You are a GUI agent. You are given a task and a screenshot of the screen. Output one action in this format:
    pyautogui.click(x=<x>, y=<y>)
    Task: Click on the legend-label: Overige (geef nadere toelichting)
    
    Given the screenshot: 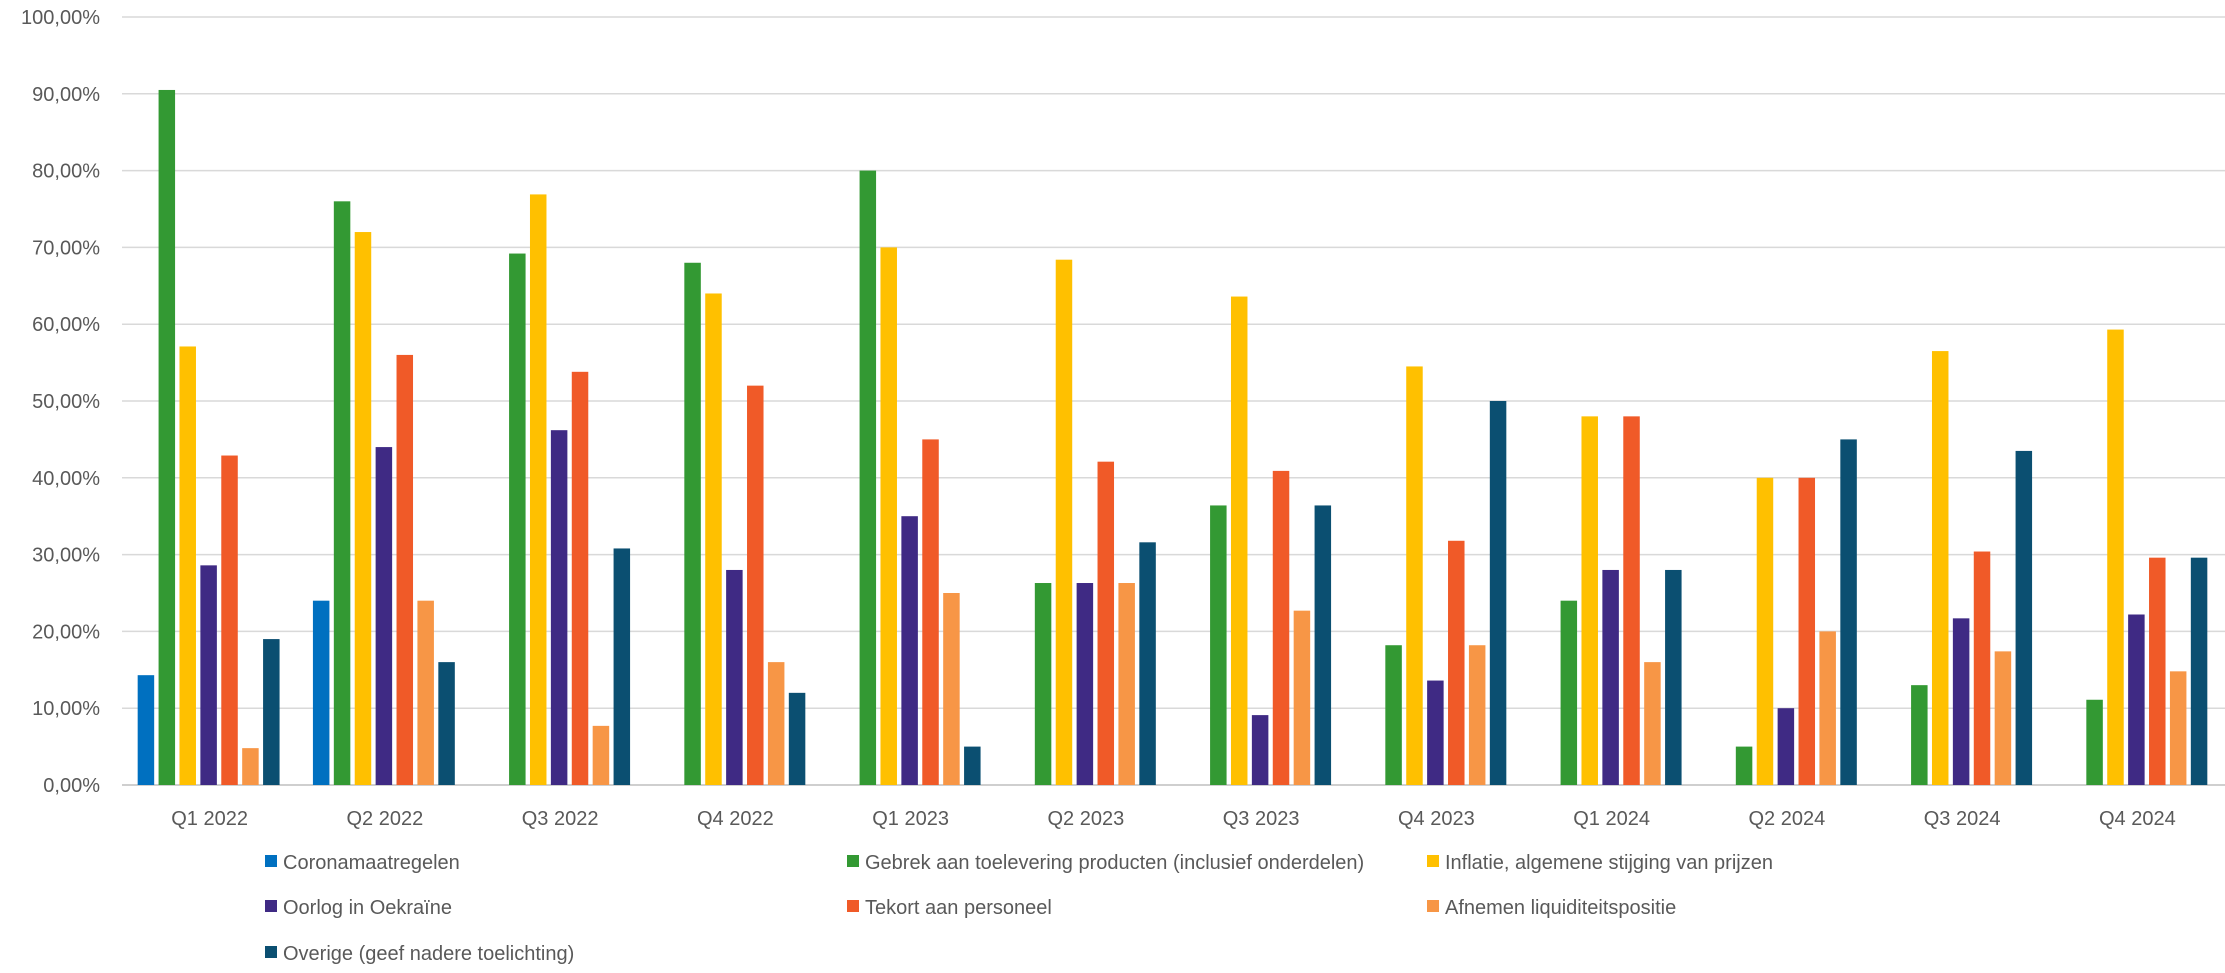 What is the action you would take?
    pyautogui.click(x=428, y=954)
    